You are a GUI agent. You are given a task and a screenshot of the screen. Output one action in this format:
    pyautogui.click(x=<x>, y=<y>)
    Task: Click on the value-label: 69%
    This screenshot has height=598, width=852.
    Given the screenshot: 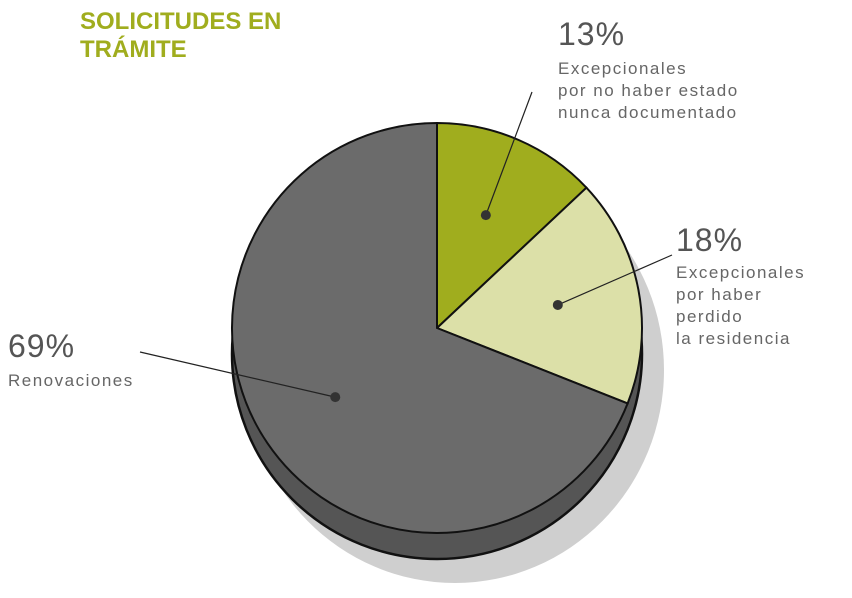 What is the action you would take?
    pyautogui.click(x=42, y=346)
    